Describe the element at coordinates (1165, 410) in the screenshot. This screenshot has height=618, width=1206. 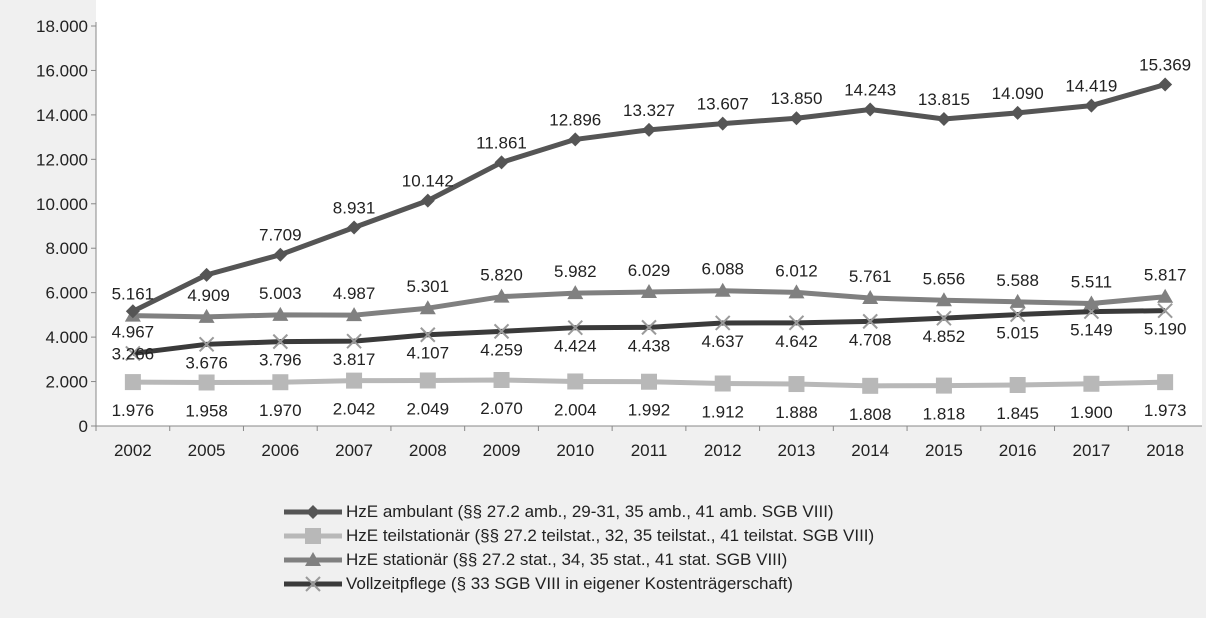
I see `data-label: 1.973` at that location.